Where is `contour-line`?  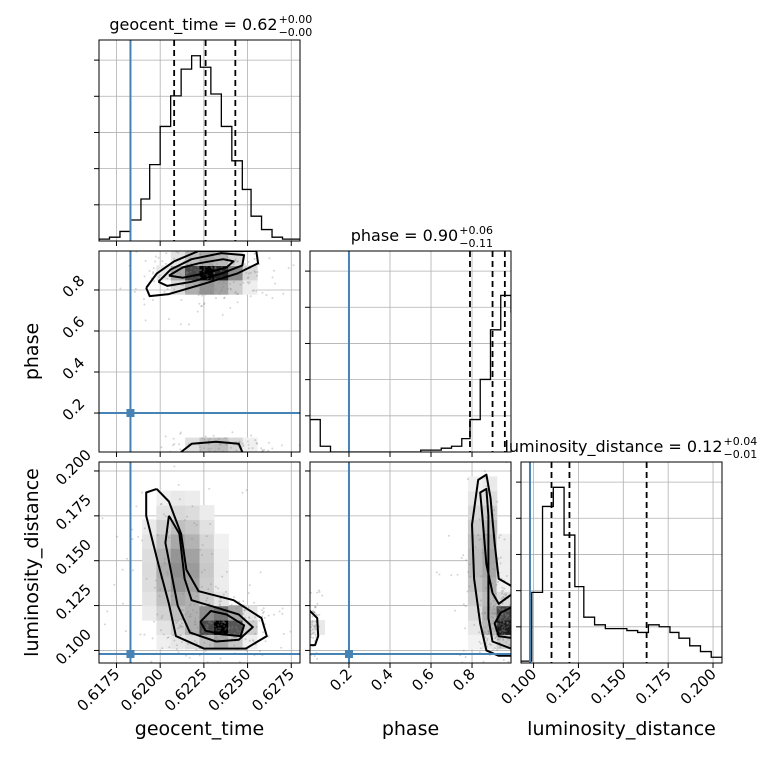 contour-line is located at coordinates (201, 268).